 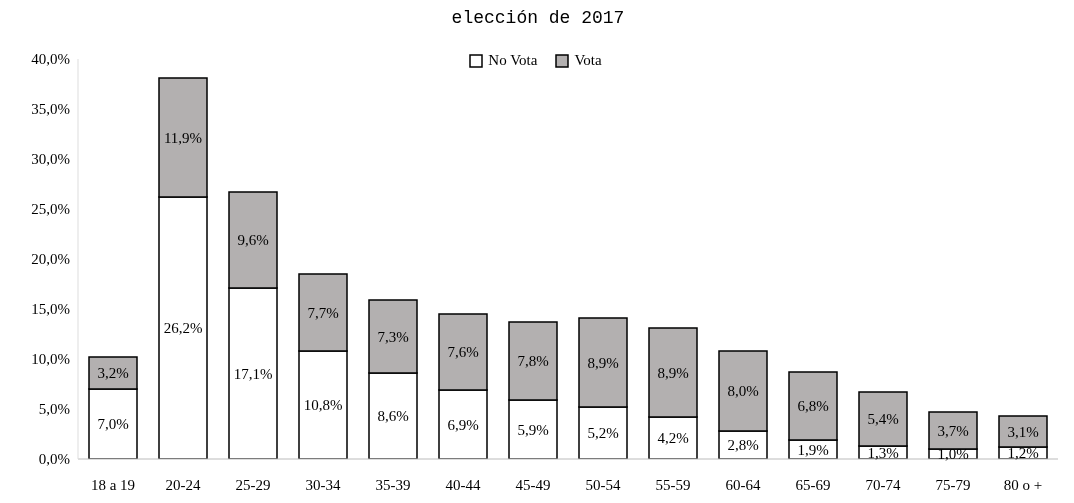 I want to click on data-label: 1,3%, so click(x=883, y=452).